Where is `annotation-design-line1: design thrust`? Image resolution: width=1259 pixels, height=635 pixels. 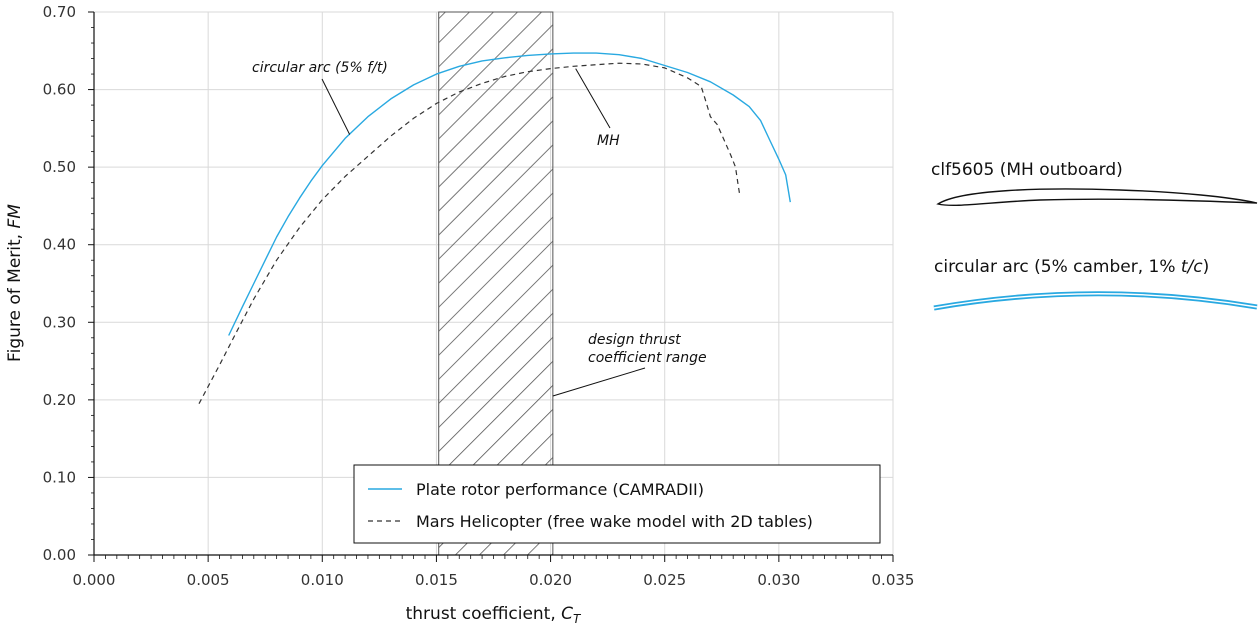
annotation-design-line1: design thrust is located at coordinates (634, 340).